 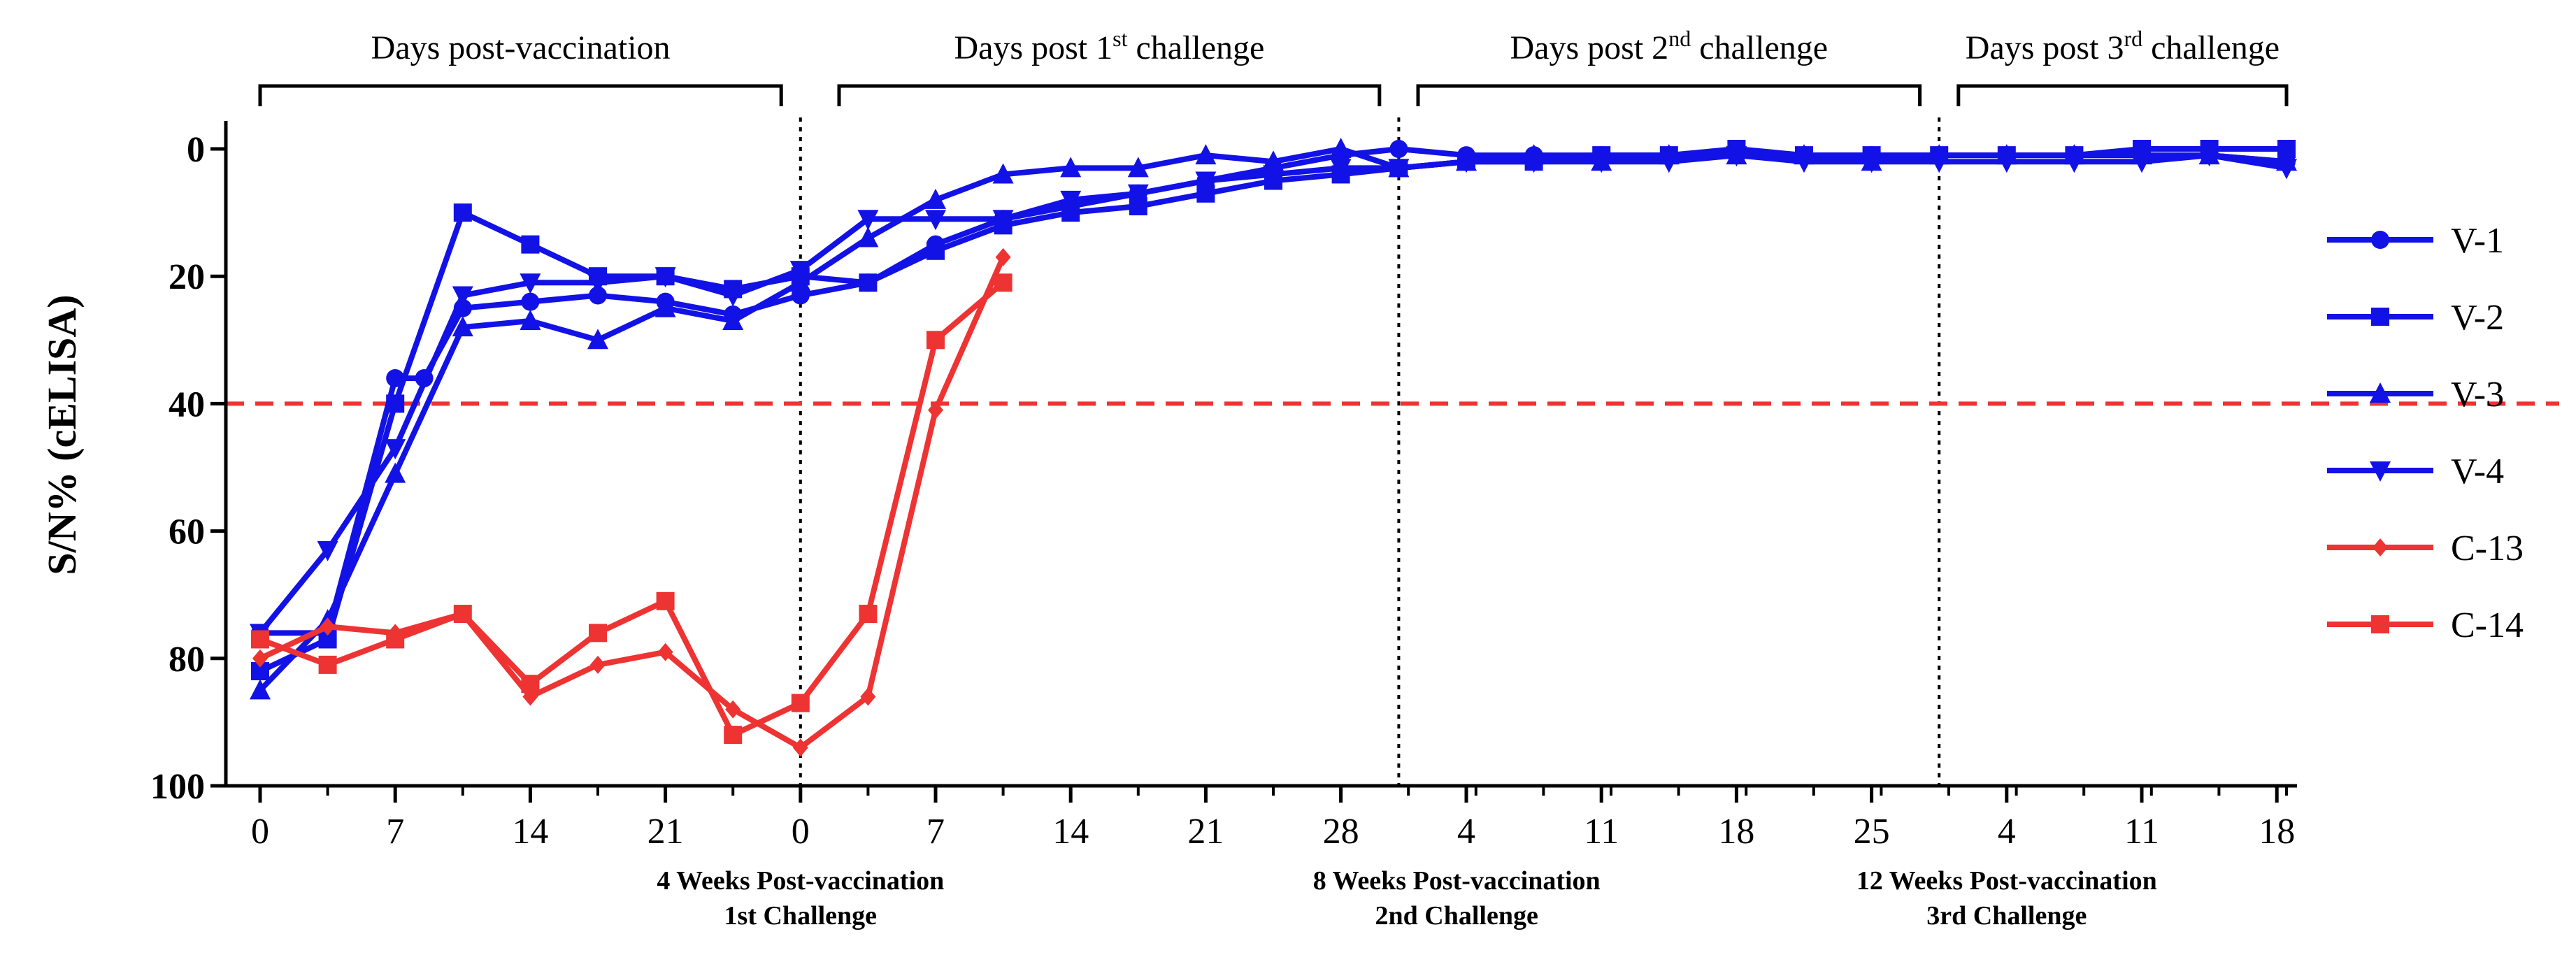 I want to click on x-tick-label: 21, so click(x=665, y=832).